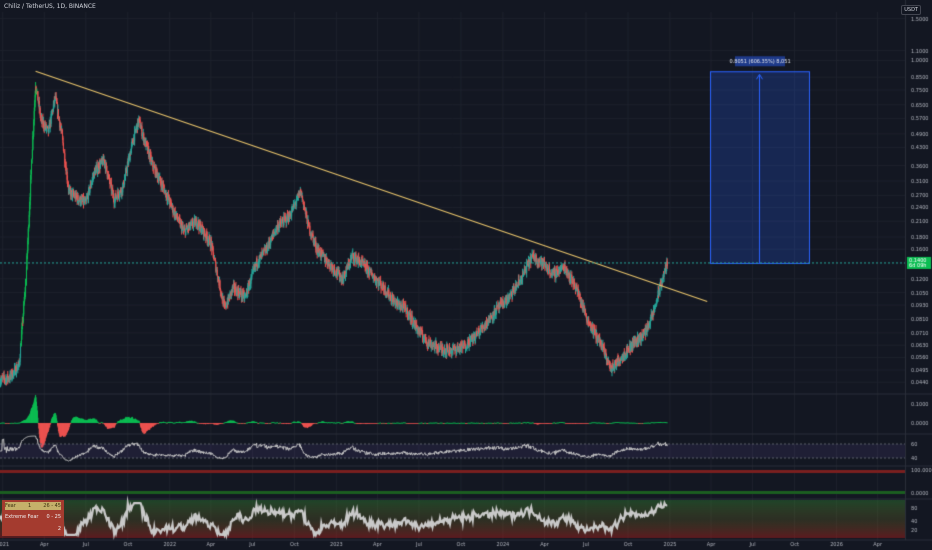  I want to click on fear-label: Fear, so click(10, 506).